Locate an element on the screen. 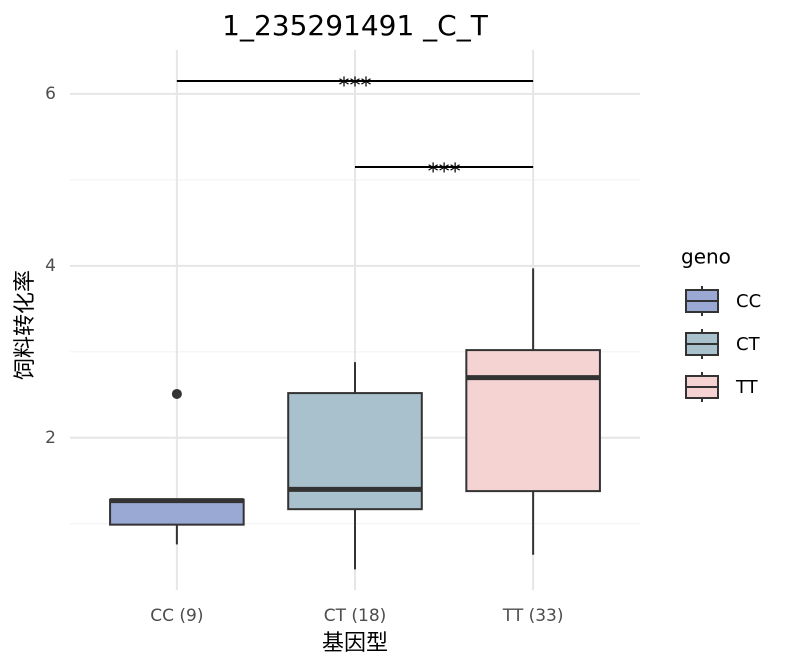  x-tick-label: TT (33) is located at coordinates (533, 616).